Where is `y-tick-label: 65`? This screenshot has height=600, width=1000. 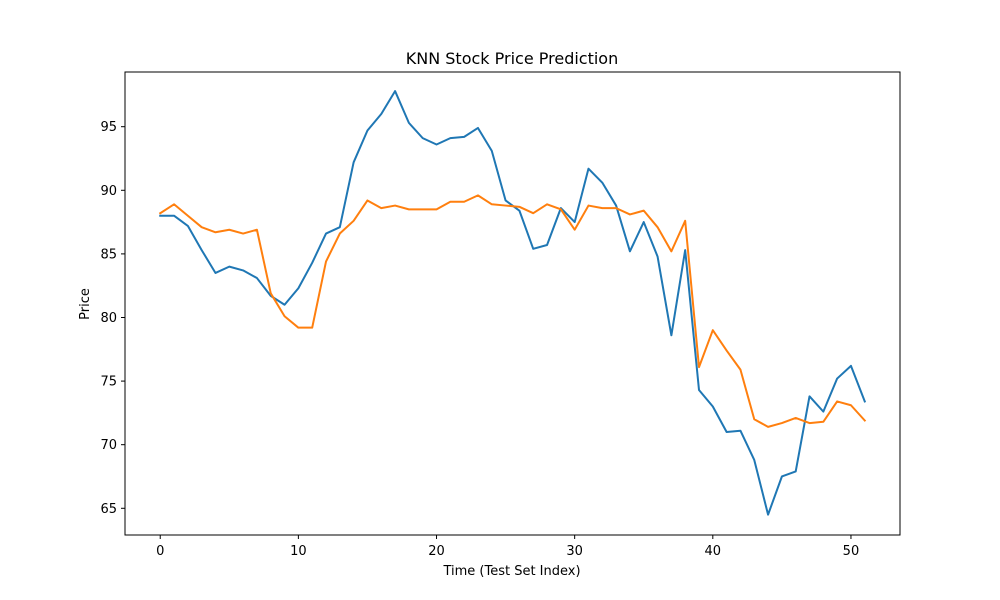
y-tick-label: 65 is located at coordinates (108, 509).